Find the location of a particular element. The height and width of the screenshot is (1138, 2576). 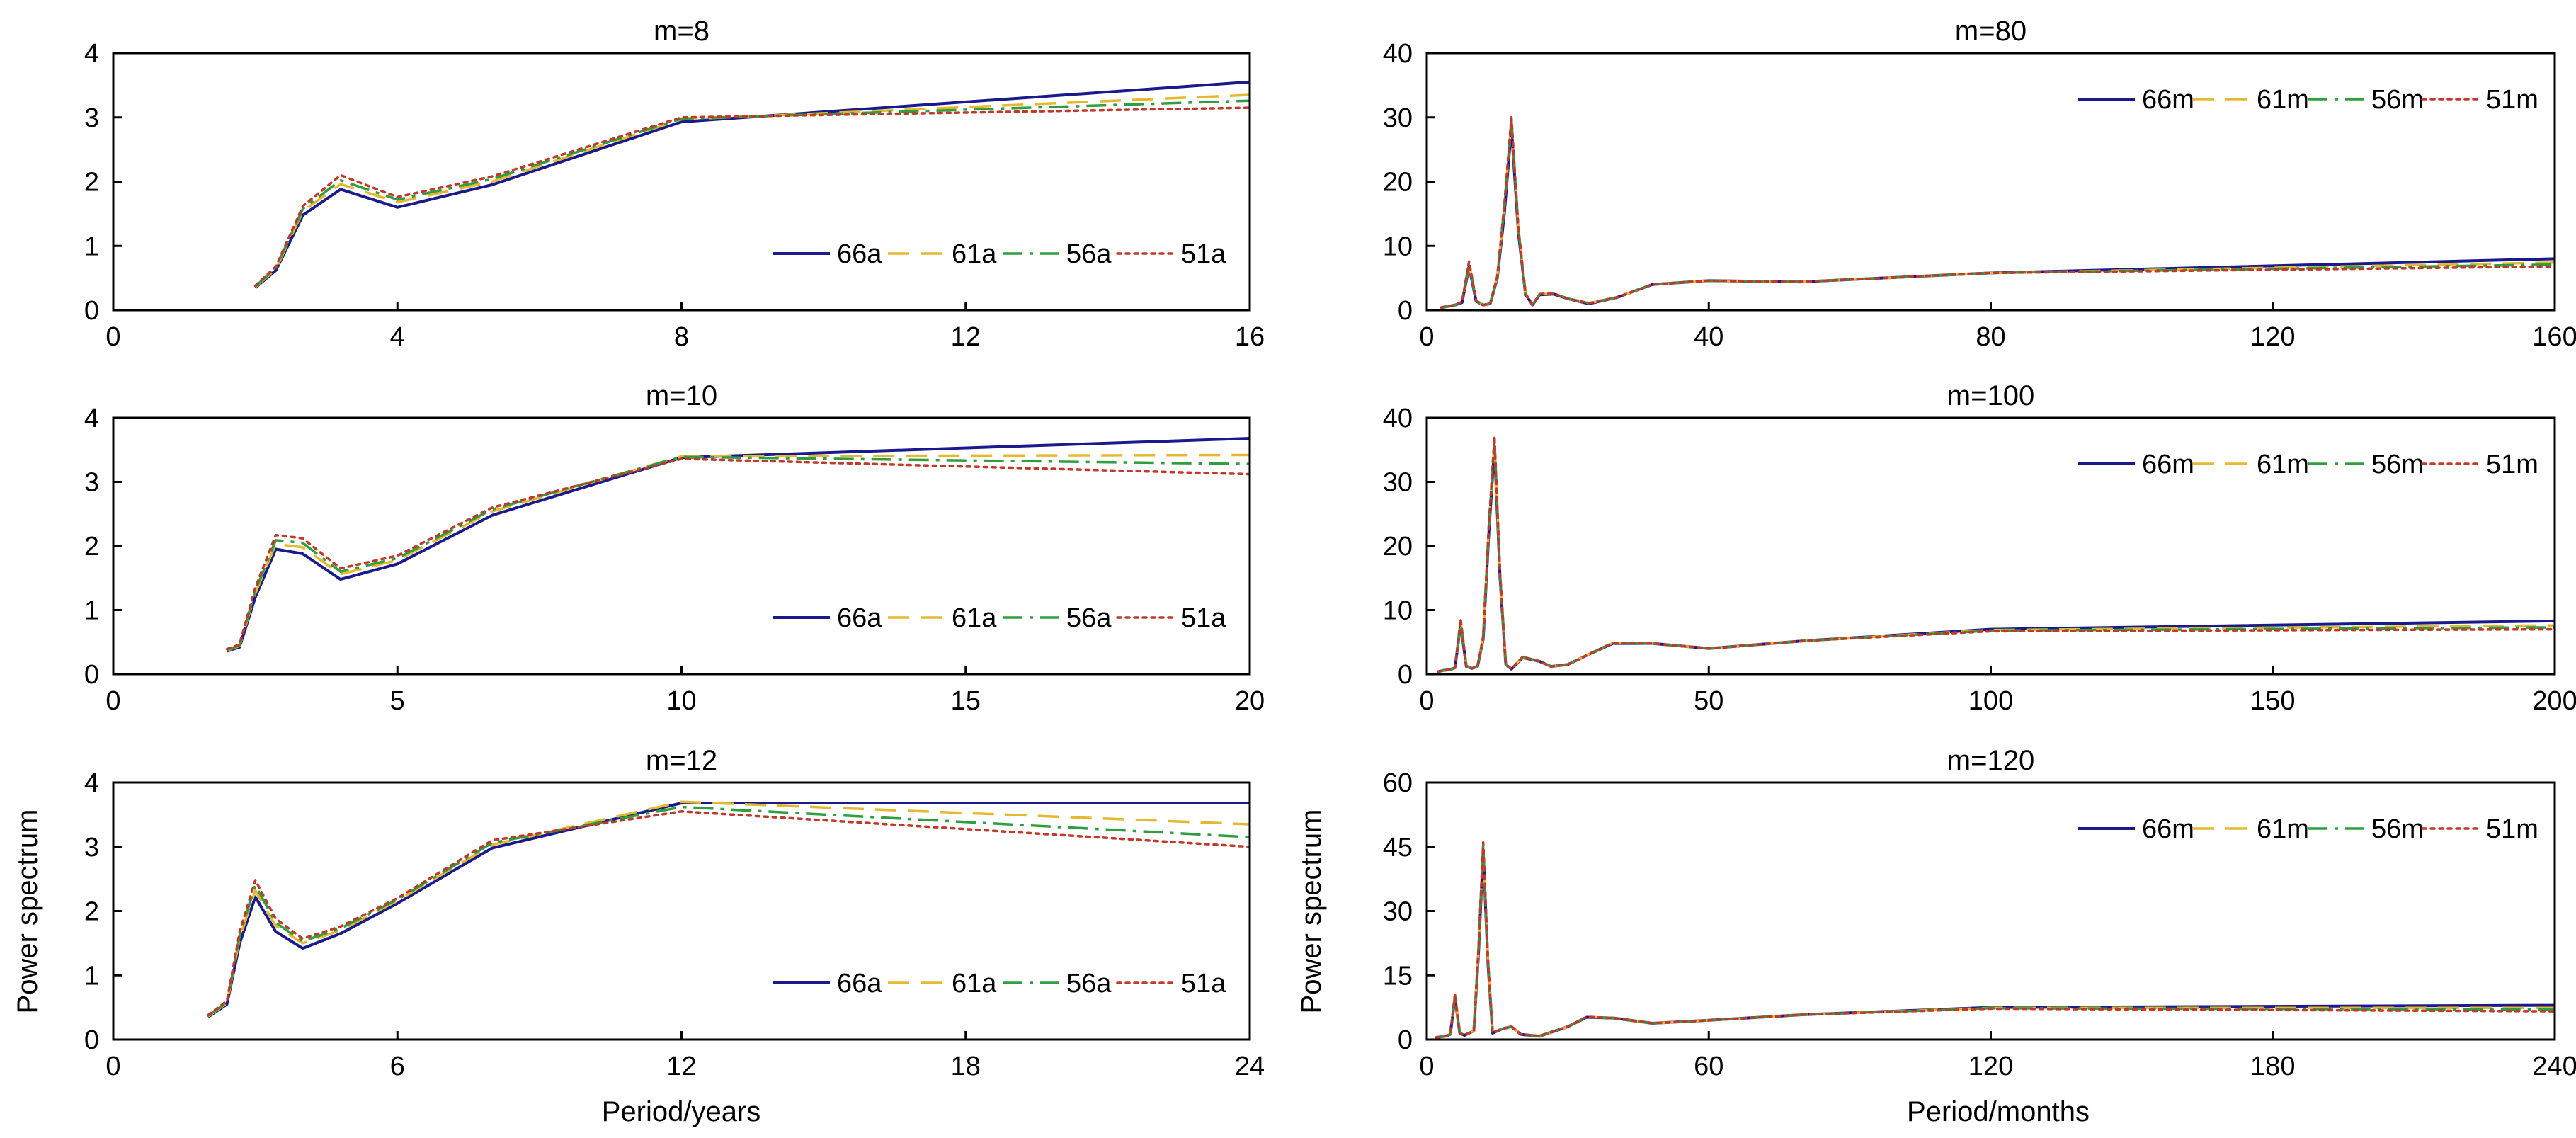

panel-m100: 0 50 100 150 200 0 10 20 30 40 m=100 66m 61m 56m 51m is located at coordinates (1979, 548).